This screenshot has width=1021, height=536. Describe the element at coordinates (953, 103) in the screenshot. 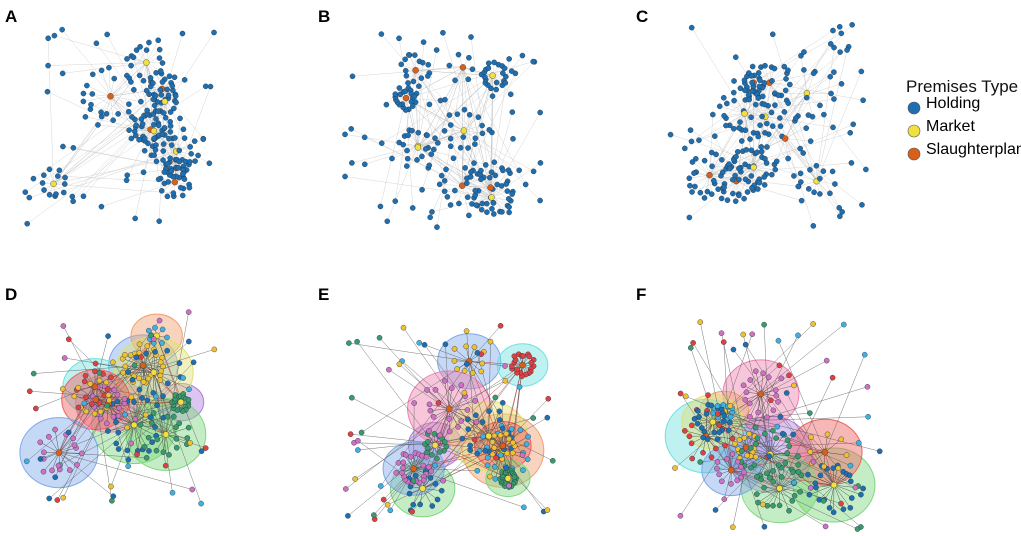

I see `legend-label: Holding` at that location.